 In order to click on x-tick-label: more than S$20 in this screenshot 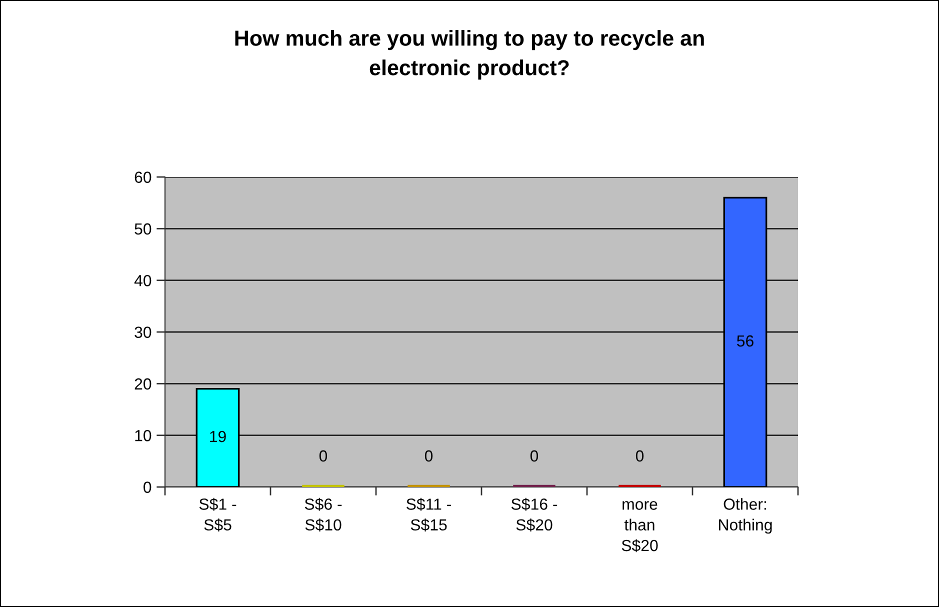, I will do `click(640, 526)`.